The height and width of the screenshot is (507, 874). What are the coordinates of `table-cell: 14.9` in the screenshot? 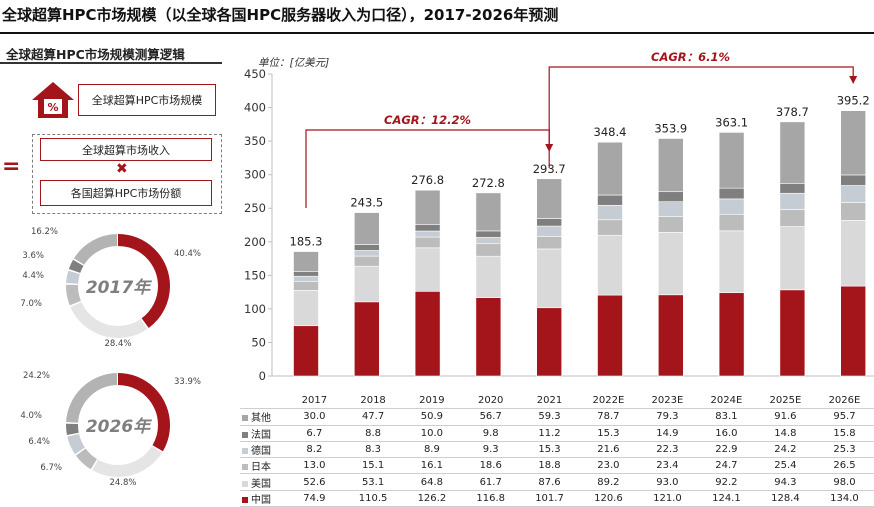 It's located at (667, 433).